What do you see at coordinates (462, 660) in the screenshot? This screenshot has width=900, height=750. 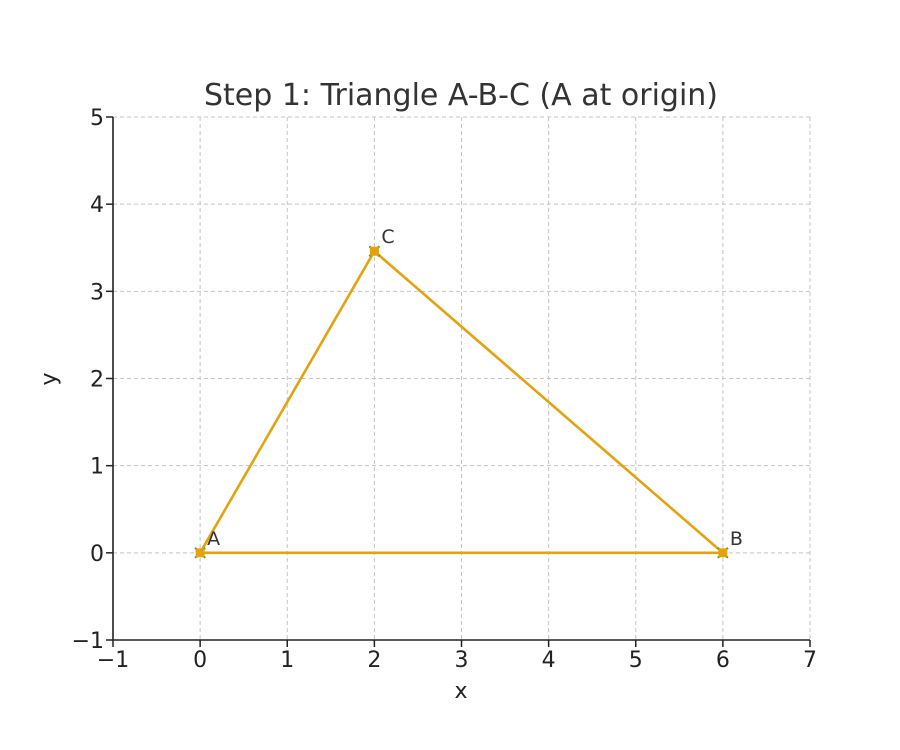 I see `x-tick-label: 3` at bounding box center [462, 660].